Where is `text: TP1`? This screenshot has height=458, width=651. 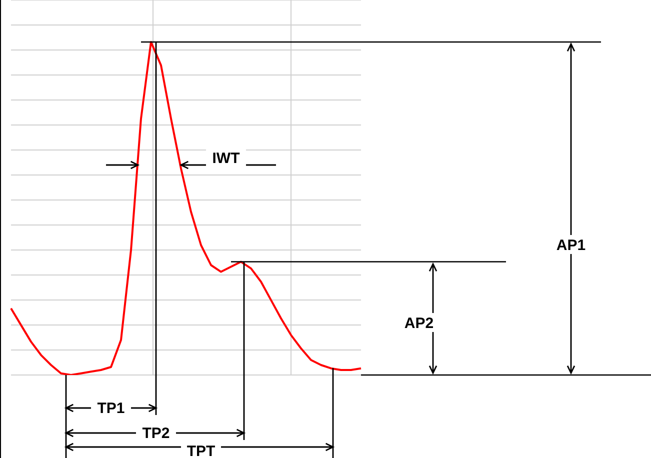 text: TP1 is located at coordinates (111, 408).